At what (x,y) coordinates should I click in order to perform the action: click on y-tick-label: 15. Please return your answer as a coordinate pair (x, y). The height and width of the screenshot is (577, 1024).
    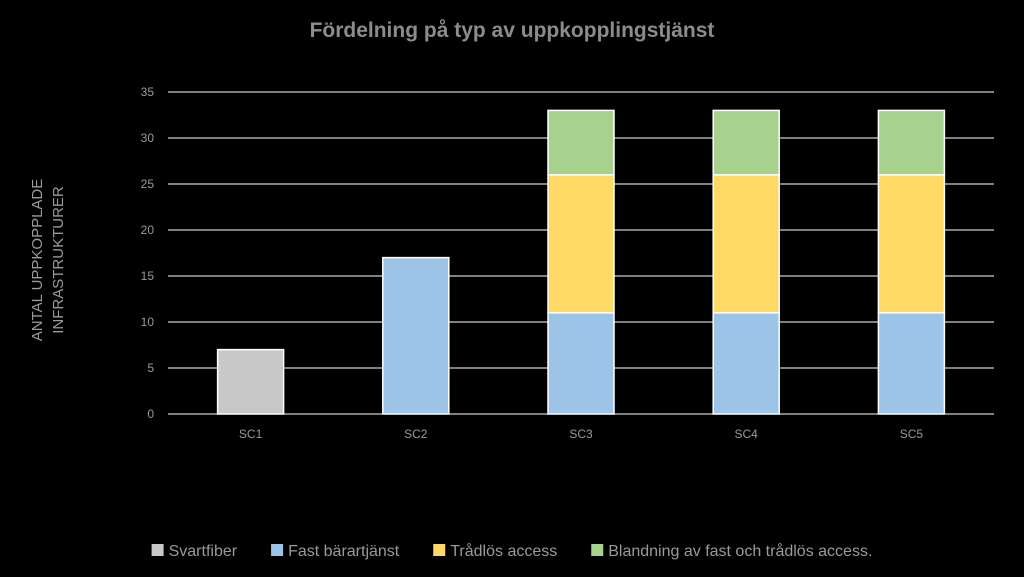
    Looking at the image, I should click on (148, 276).